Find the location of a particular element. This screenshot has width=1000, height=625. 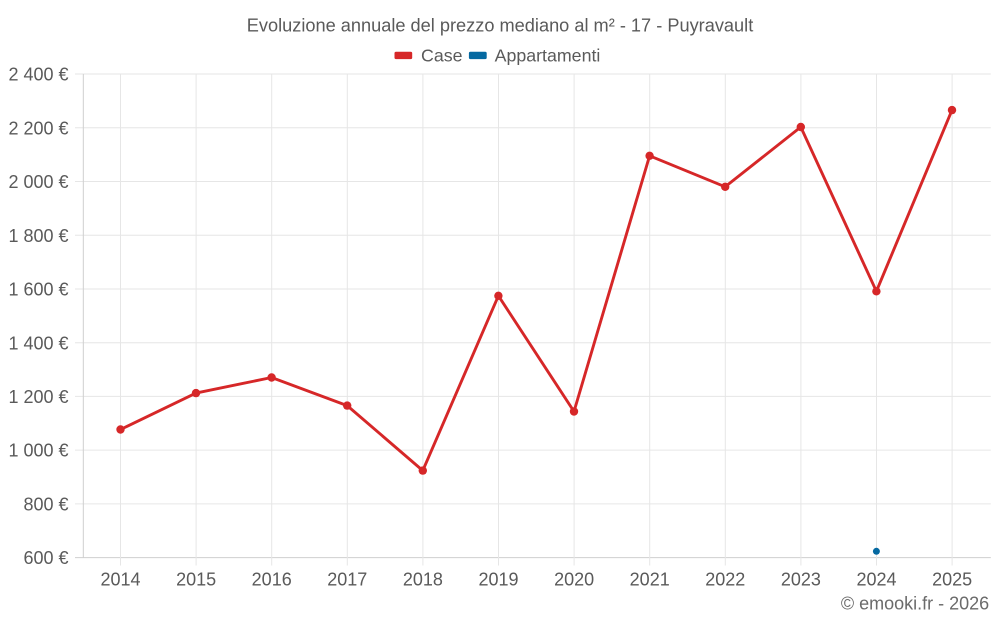

svg-text: 2016 is located at coordinates (272, 580).